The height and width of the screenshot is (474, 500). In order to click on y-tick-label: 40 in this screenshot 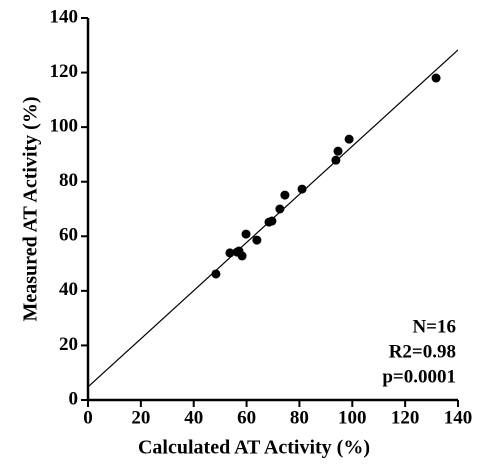, I will do `click(68, 289)`.